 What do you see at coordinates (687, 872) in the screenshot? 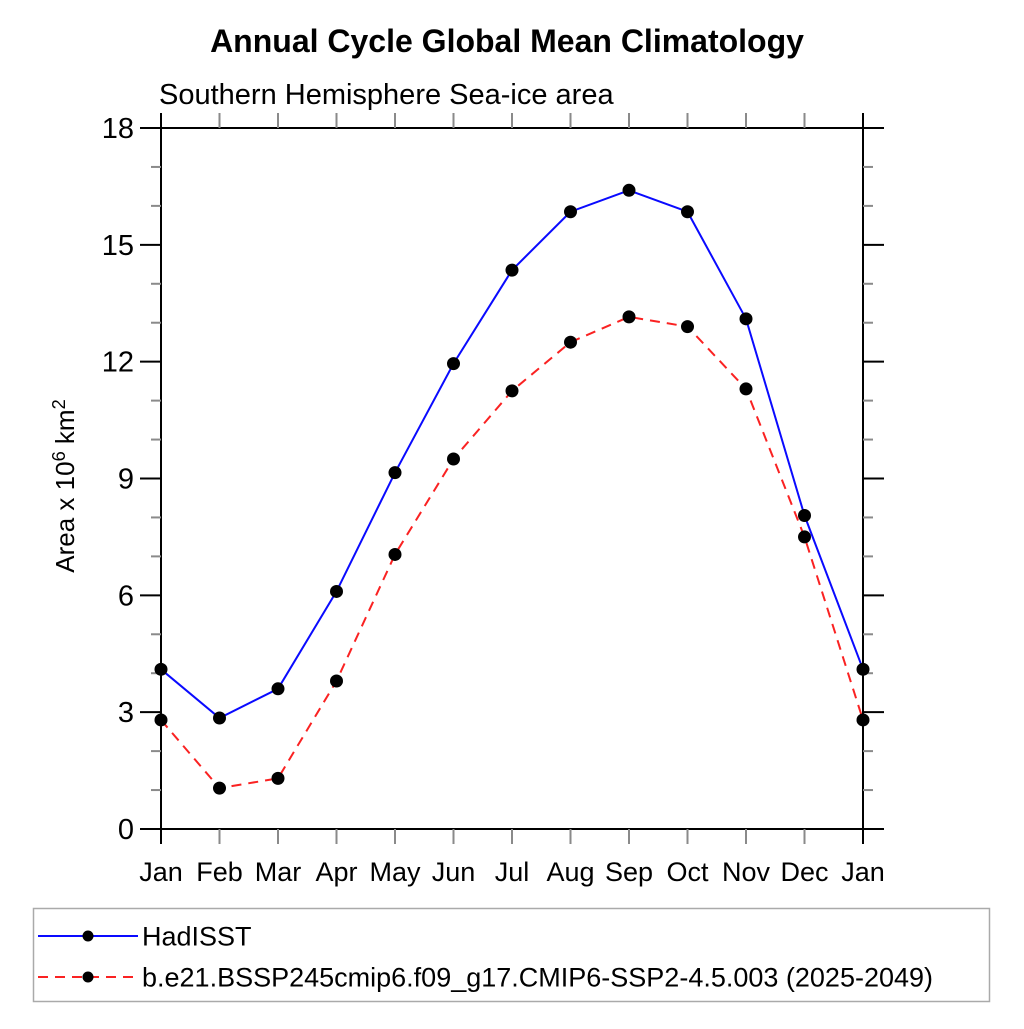
I see `x-tick-label: Oct` at bounding box center [687, 872].